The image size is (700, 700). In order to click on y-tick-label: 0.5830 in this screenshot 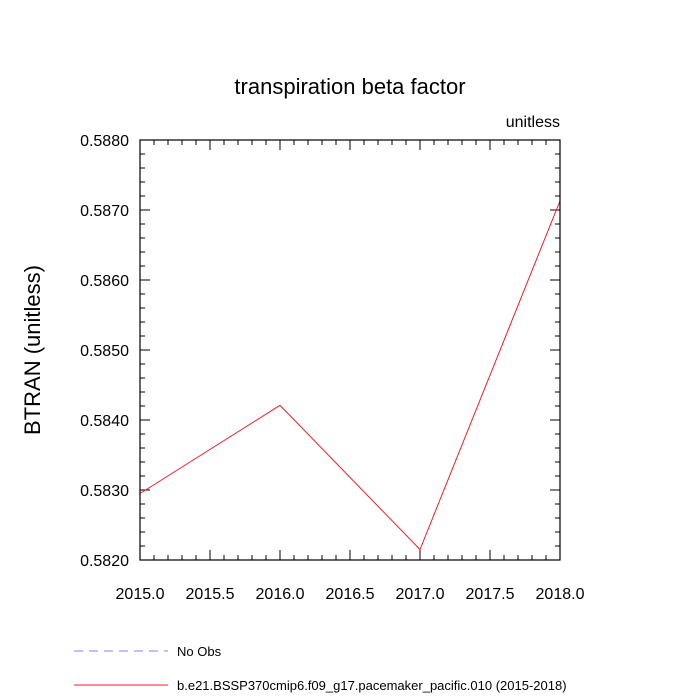, I will do `click(104, 491)`.